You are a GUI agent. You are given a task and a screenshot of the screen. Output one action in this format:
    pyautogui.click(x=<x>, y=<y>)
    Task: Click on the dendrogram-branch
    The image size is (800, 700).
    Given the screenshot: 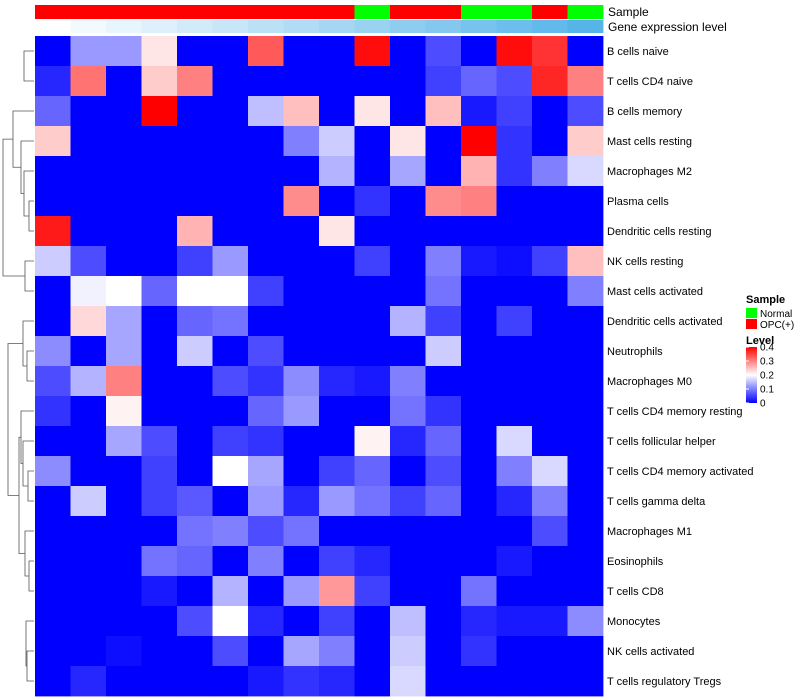 What is the action you would take?
    pyautogui.click(x=21, y=495)
    